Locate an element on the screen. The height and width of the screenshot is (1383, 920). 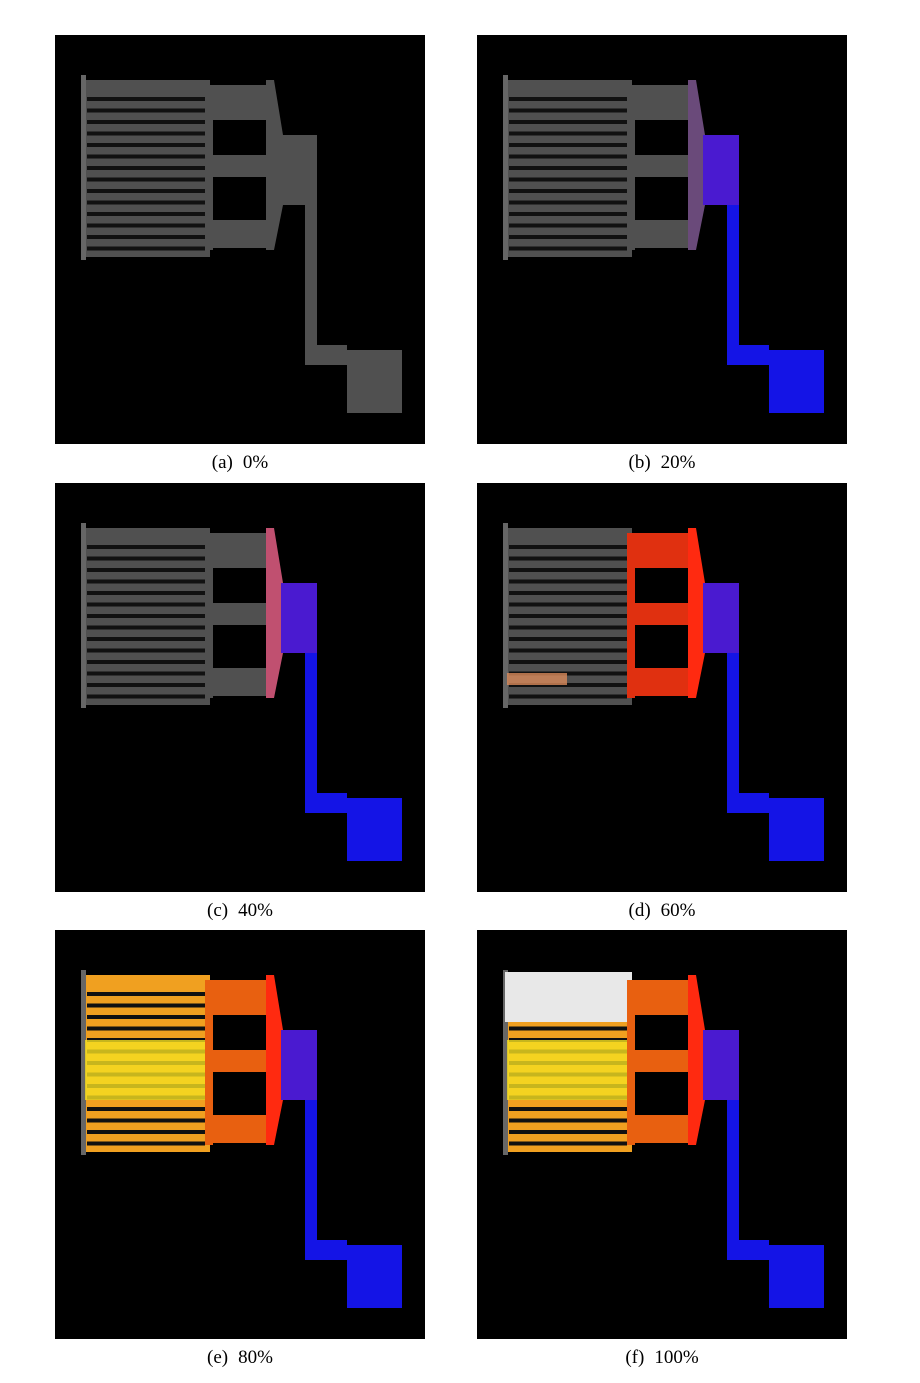
caption-letter: (e) is located at coordinates (217, 1357).